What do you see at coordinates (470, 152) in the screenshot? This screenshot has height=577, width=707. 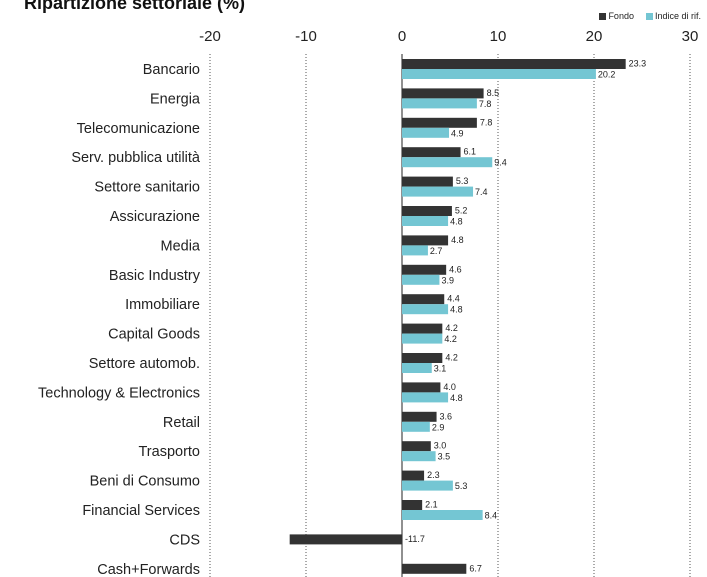 I see `value-label-fondo: 6.1` at bounding box center [470, 152].